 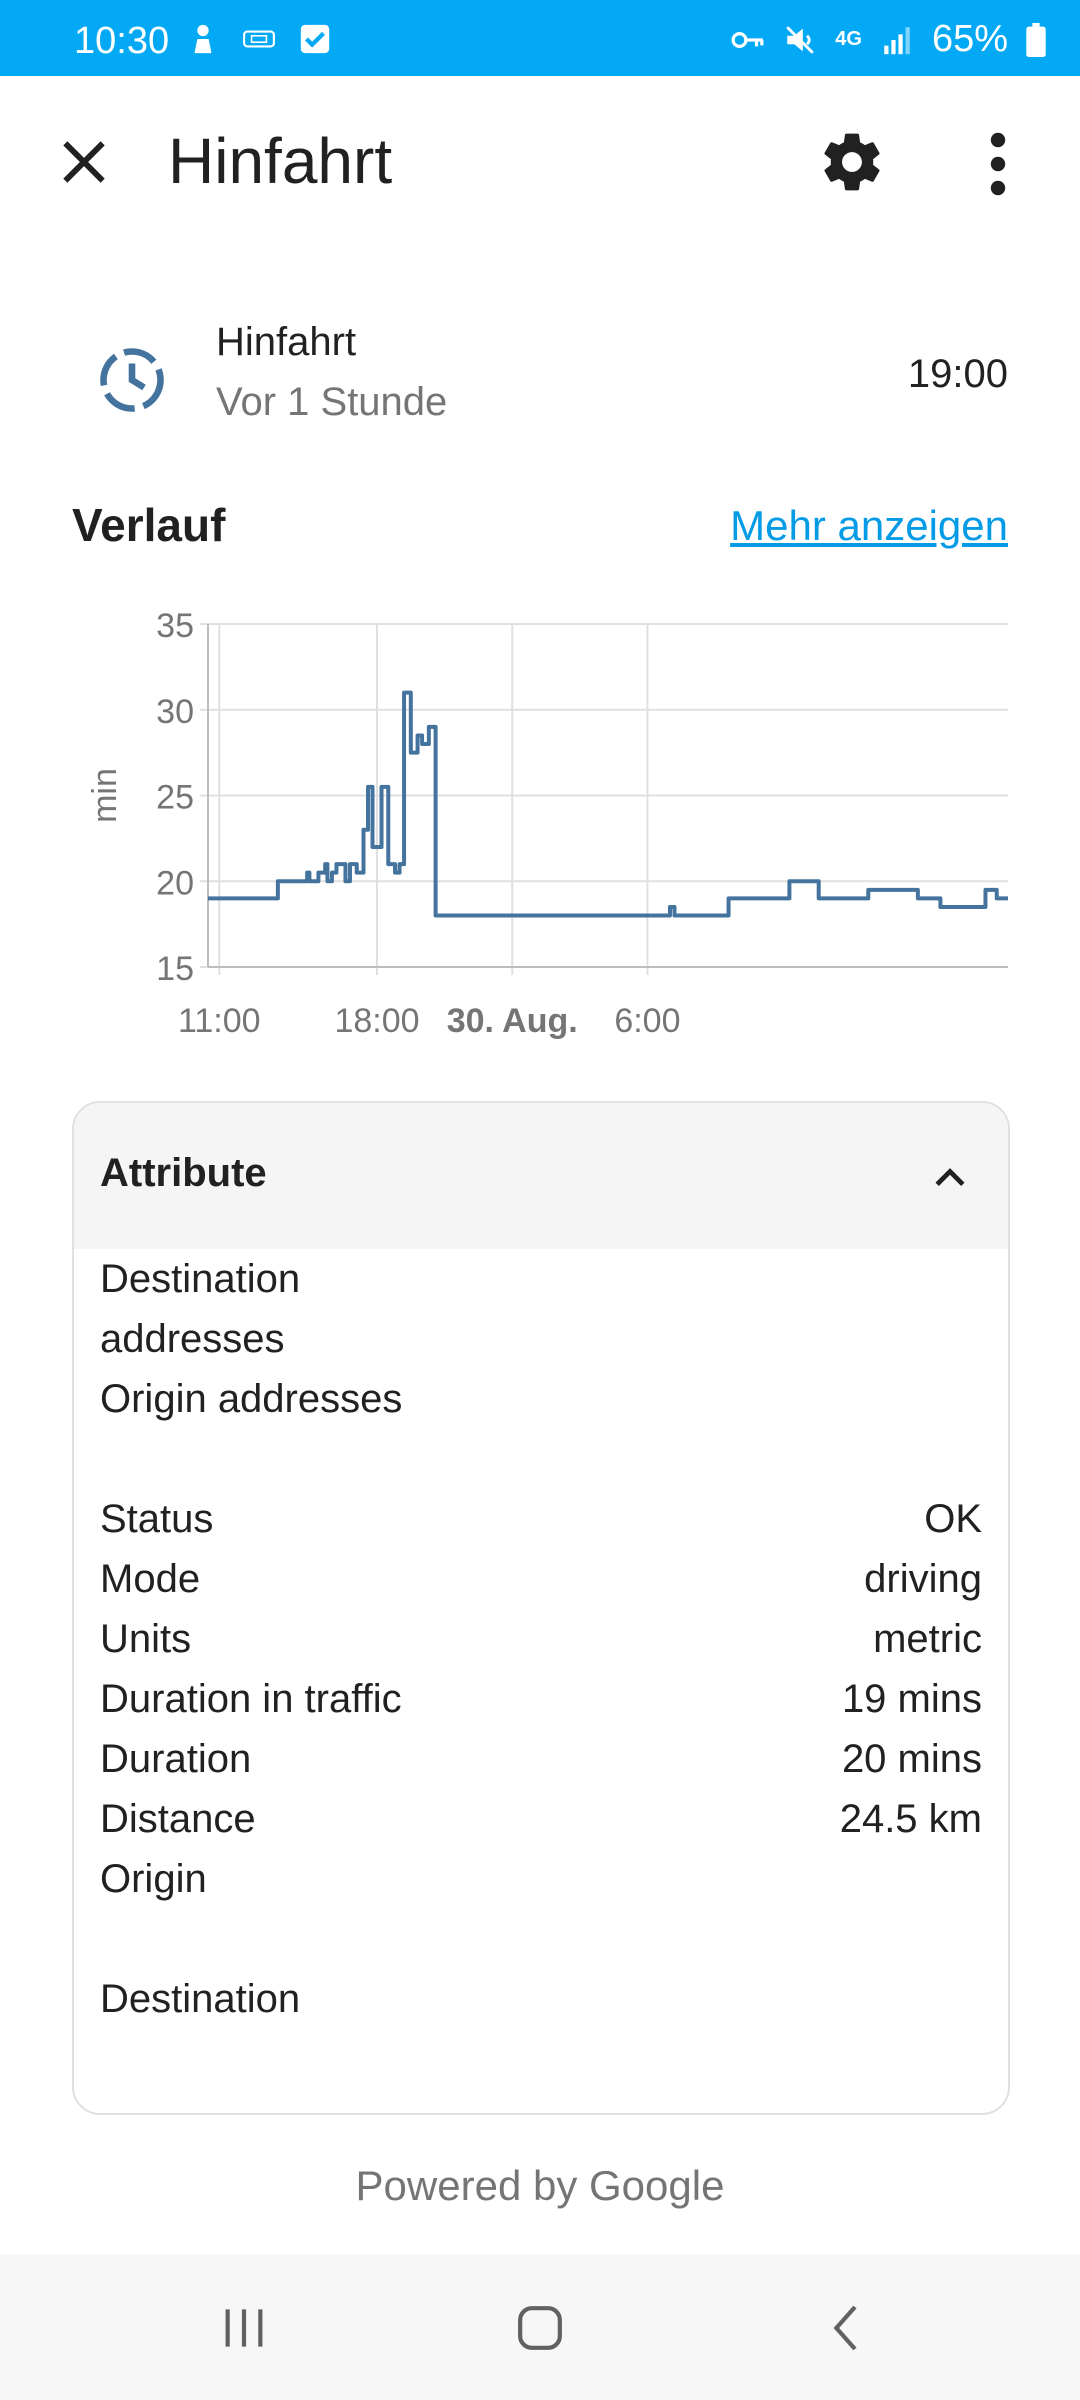 I want to click on x-tick-label: 11:00, so click(x=219, y=1021).